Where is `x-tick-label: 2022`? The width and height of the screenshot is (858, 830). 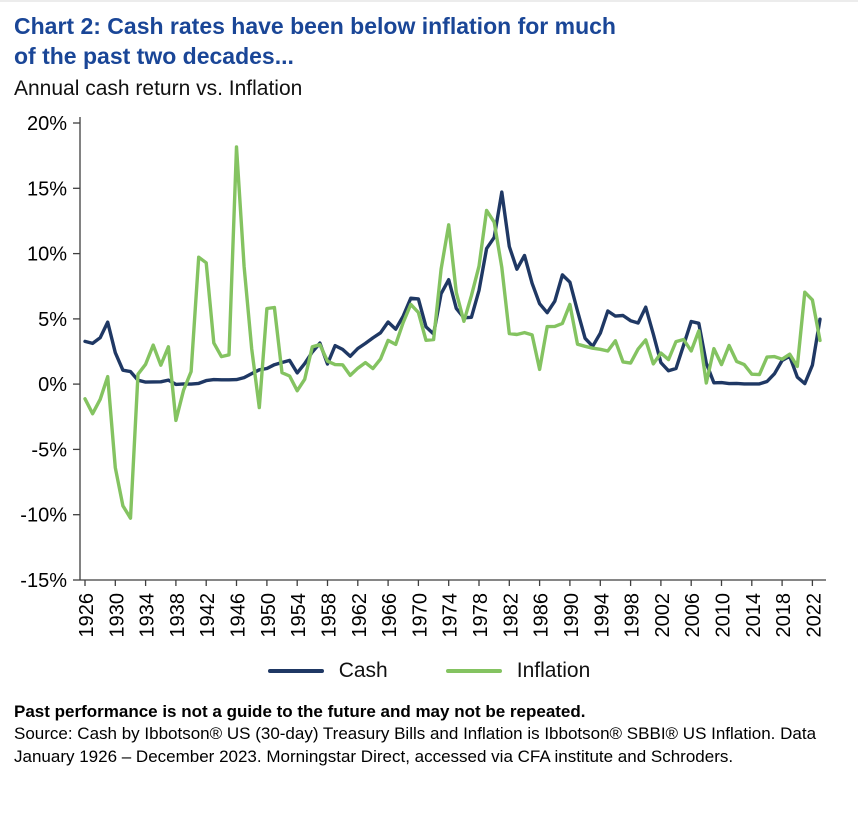
x-tick-label: 2022 is located at coordinates (814, 615).